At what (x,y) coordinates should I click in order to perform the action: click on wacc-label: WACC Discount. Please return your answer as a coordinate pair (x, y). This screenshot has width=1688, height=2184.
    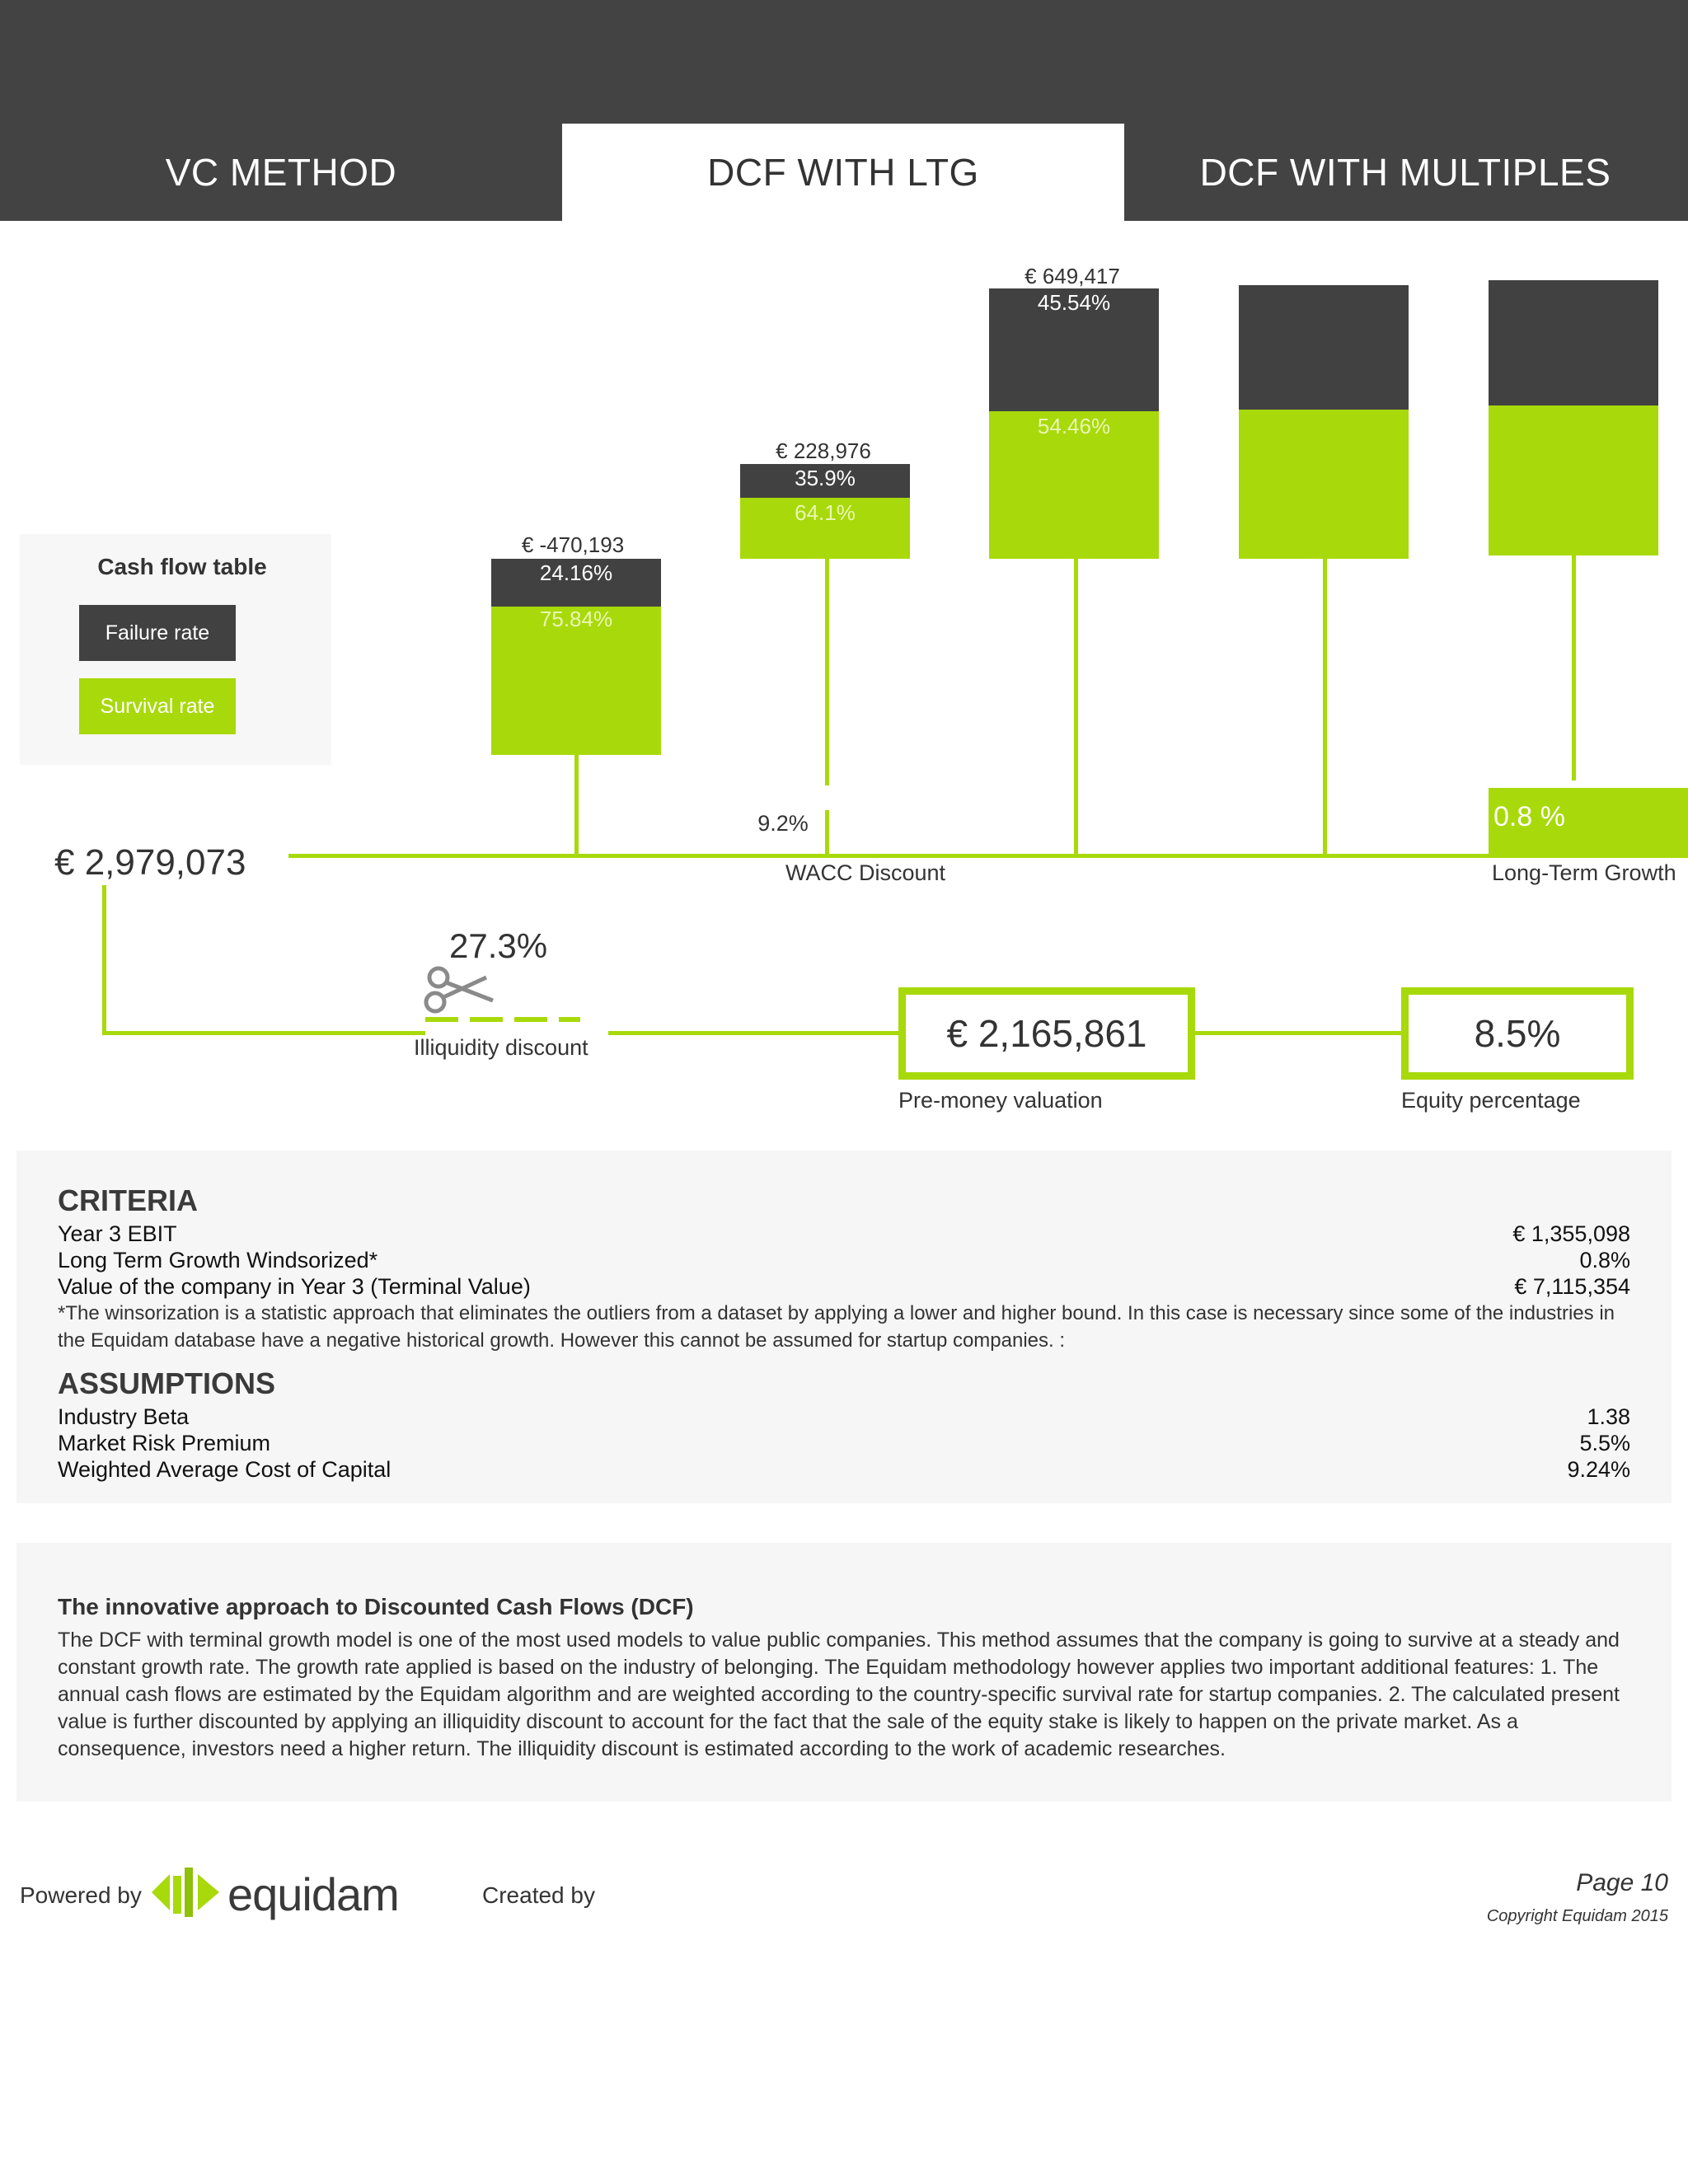
    Looking at the image, I should click on (865, 872).